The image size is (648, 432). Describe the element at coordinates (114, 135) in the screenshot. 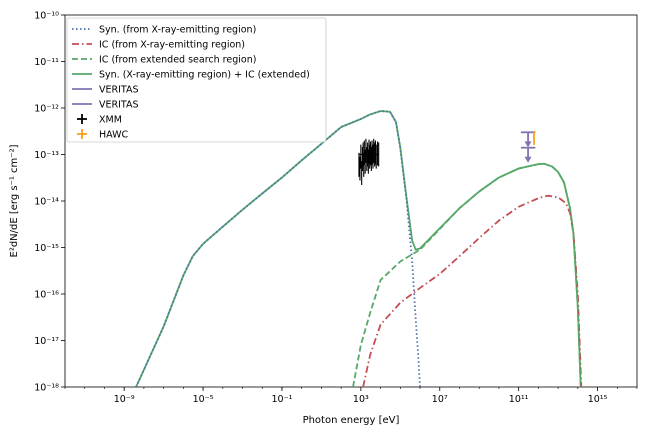

I see `legend-label-7: HAWC` at that location.